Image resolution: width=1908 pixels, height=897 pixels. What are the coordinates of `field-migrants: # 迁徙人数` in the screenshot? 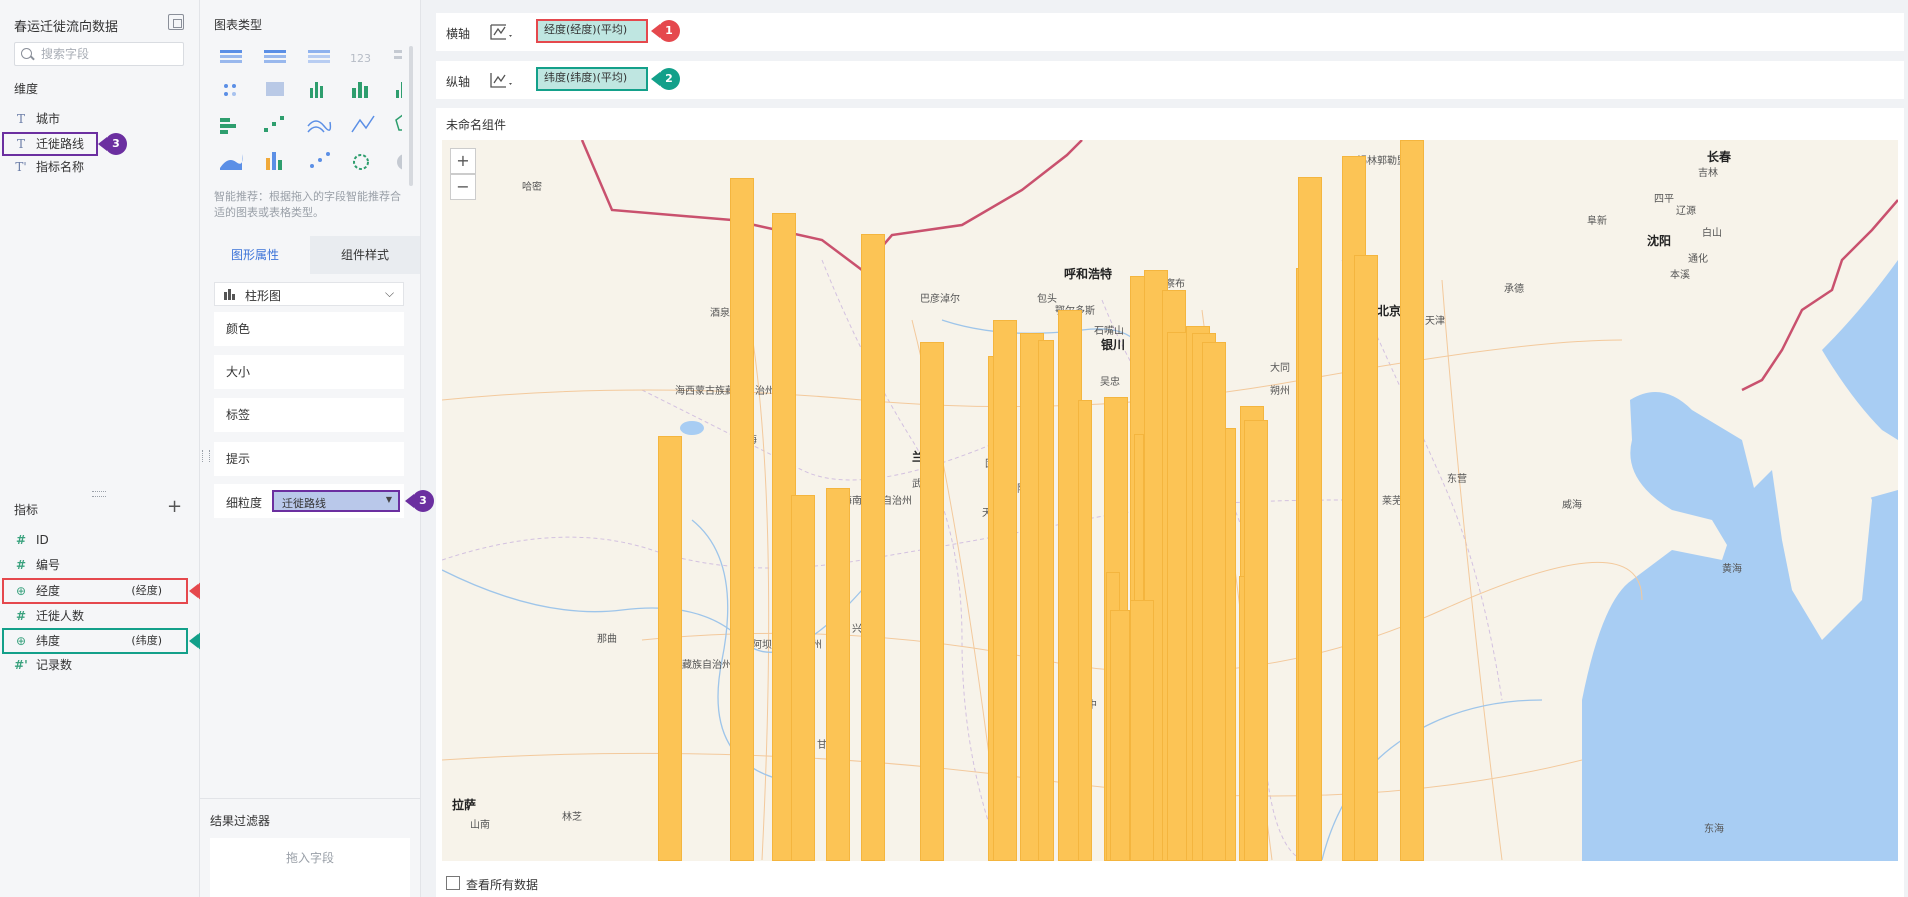 It's located at (89, 616).